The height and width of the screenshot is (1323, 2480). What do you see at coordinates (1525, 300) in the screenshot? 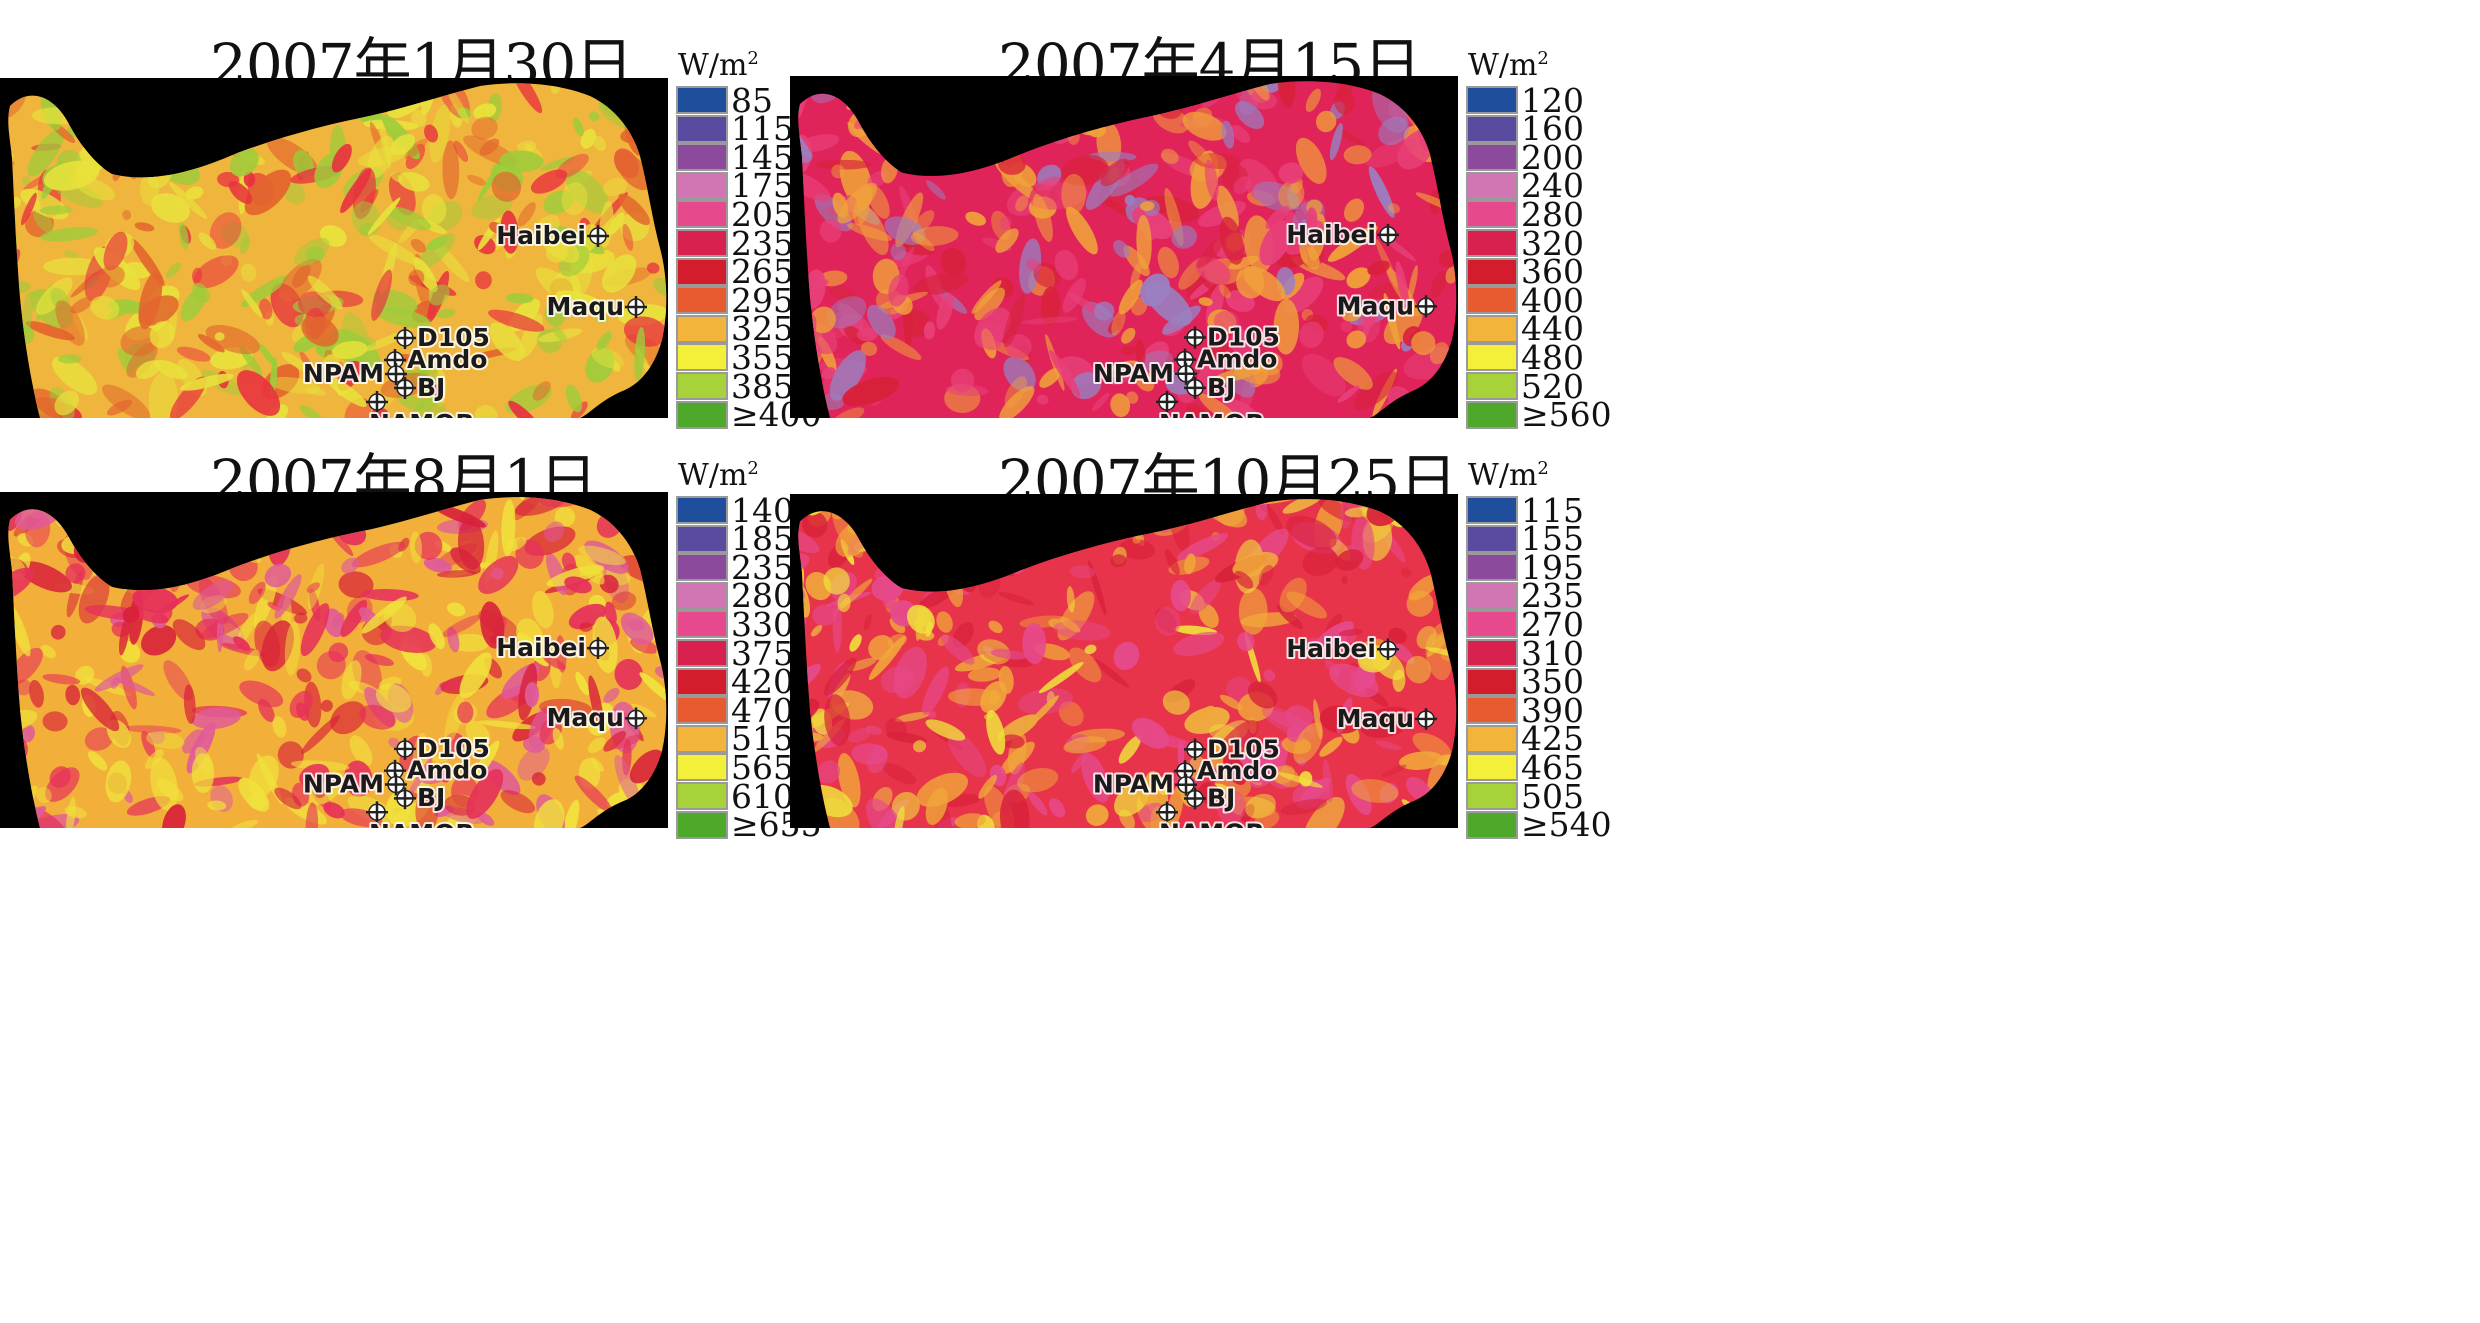
I see `legend-item: 400` at bounding box center [1525, 300].